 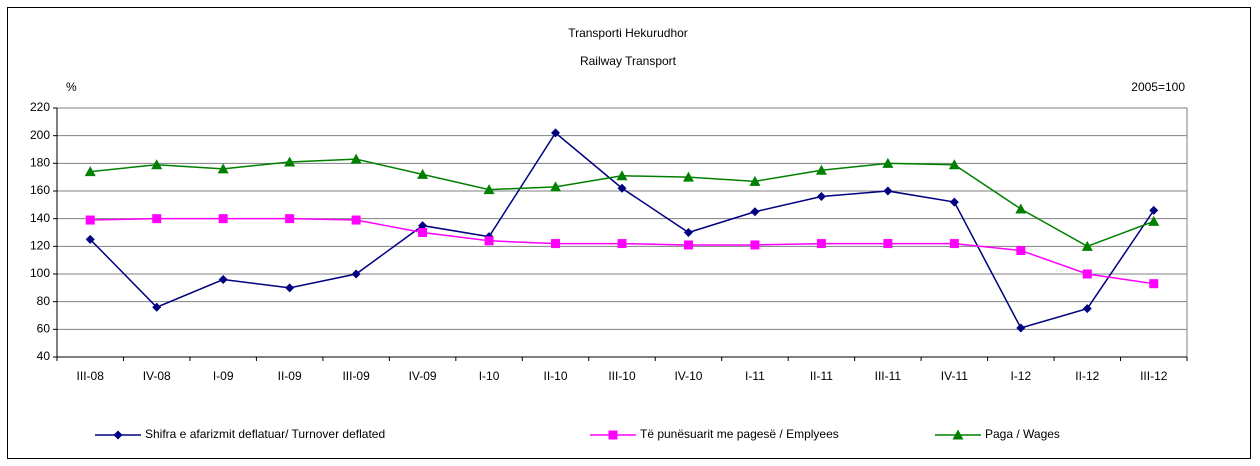 What do you see at coordinates (157, 376) in the screenshot?
I see `x-tick-label: IV-08` at bounding box center [157, 376].